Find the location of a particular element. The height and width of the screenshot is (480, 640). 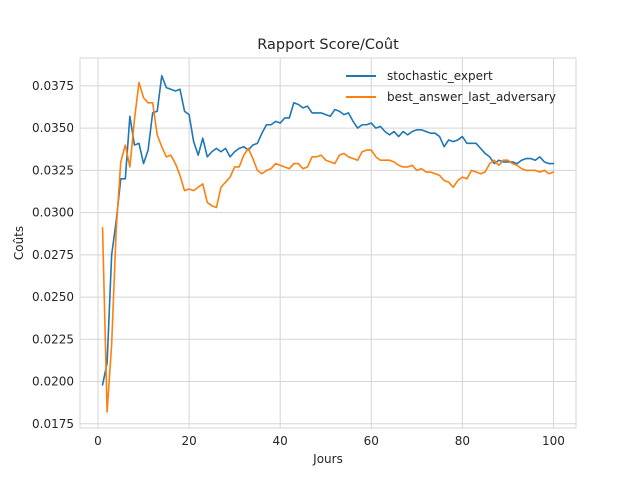

x-tick-label: 20 is located at coordinates (188, 441).